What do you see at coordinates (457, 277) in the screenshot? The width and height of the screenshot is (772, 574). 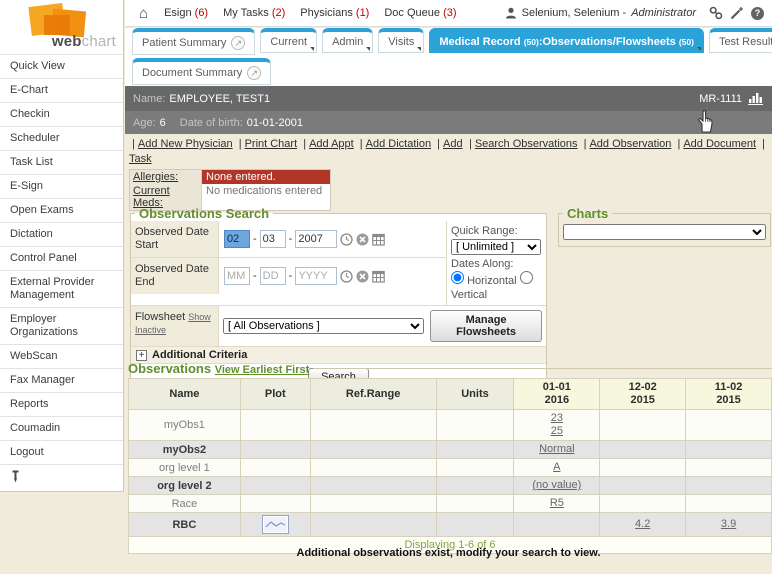 I see `horizontal-radio` at bounding box center [457, 277].